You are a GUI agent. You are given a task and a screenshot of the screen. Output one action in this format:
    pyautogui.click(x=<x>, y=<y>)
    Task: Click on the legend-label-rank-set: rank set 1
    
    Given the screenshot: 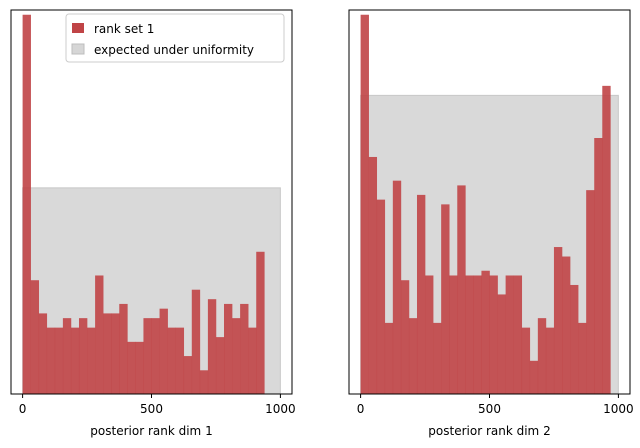 What is the action you would take?
    pyautogui.click(x=124, y=29)
    